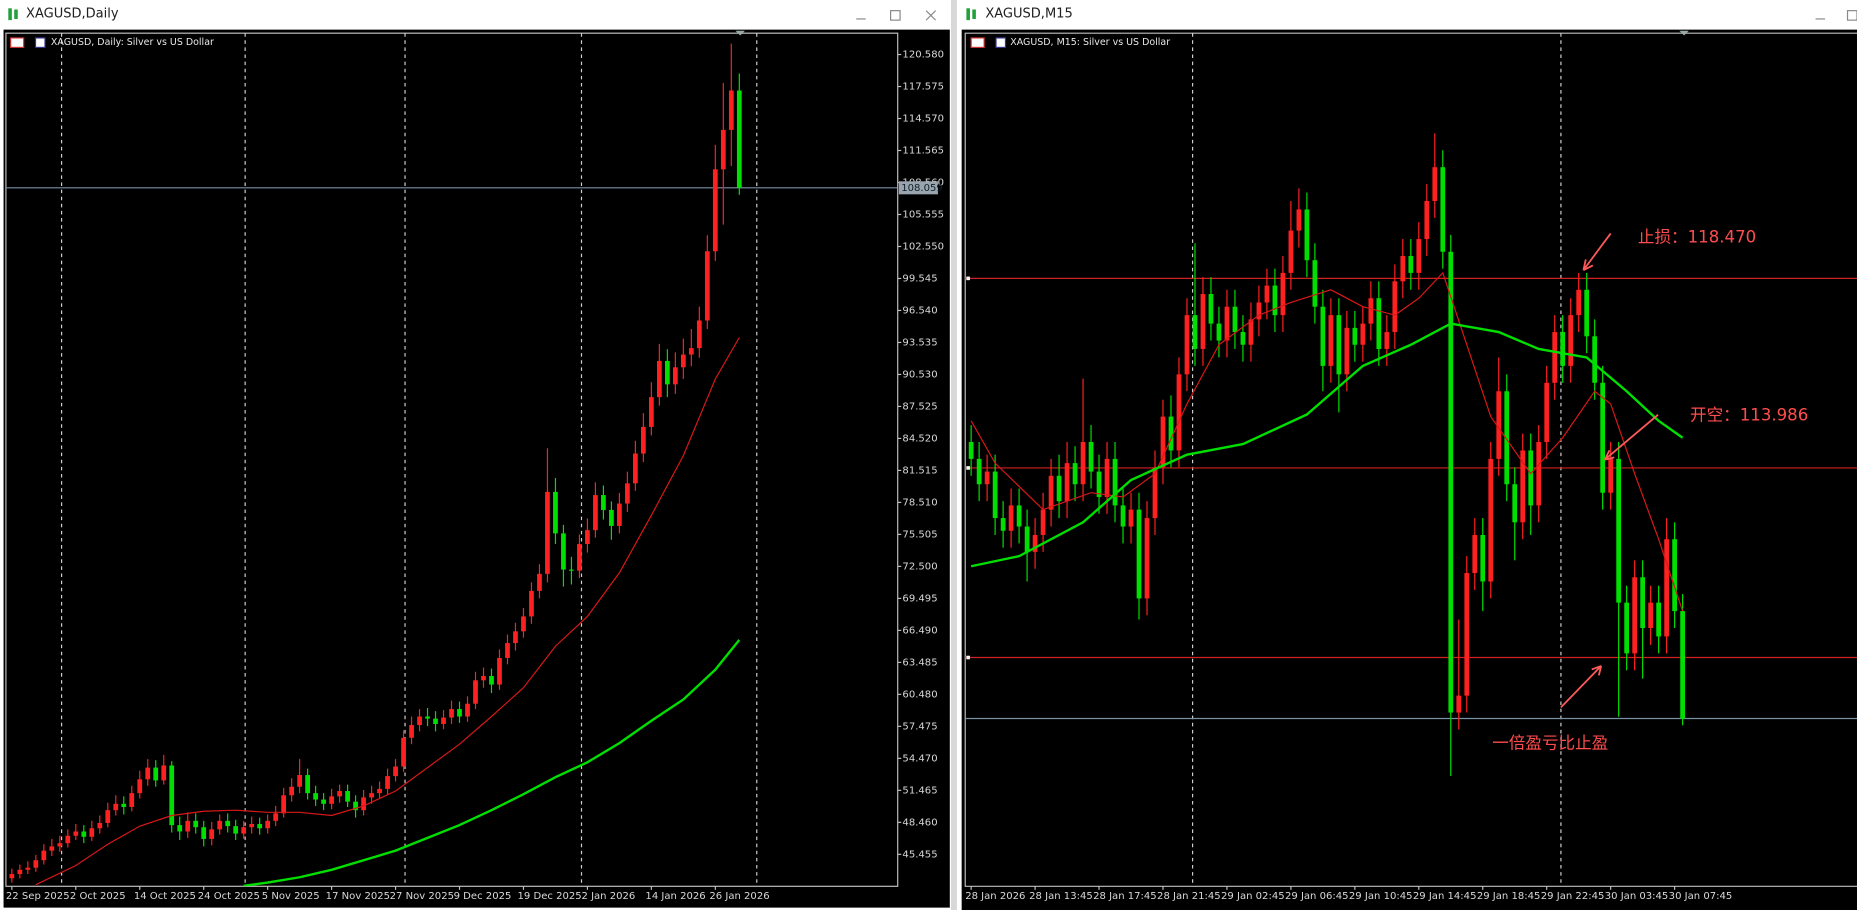 The width and height of the screenshot is (1857, 910). I want to click on y-tick-label: 45.455, so click(919, 854).